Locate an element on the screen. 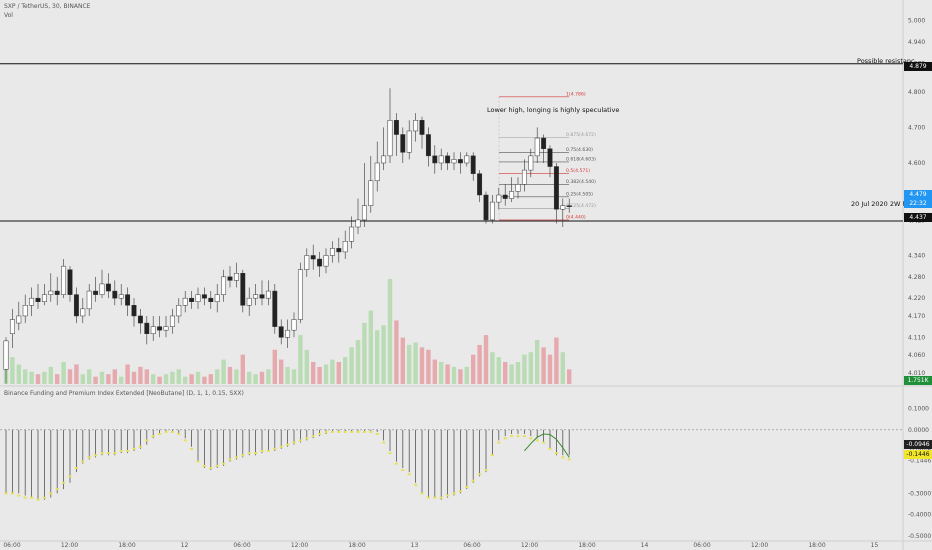 The image size is (932, 550). symbol-header: SXP / TetherUS, 30, BINANCE is located at coordinates (47, 6).